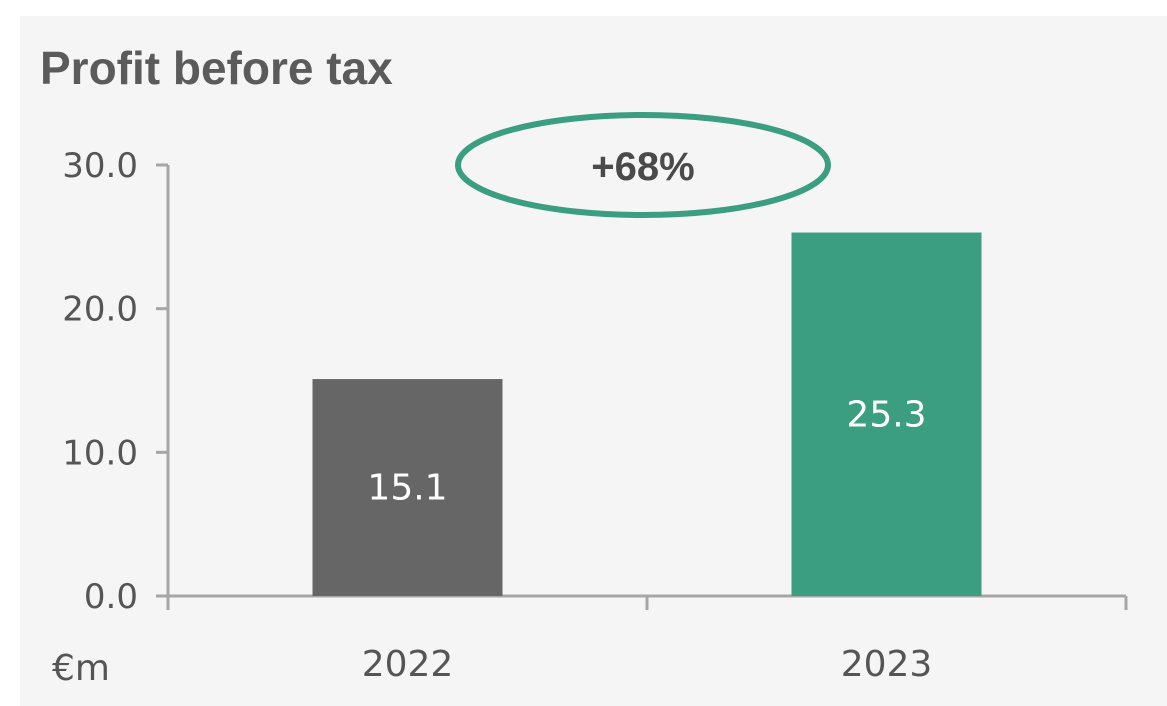 The width and height of the screenshot is (1167, 706). Describe the element at coordinates (887, 664) in the screenshot. I see `x-category-label: 2023` at that location.